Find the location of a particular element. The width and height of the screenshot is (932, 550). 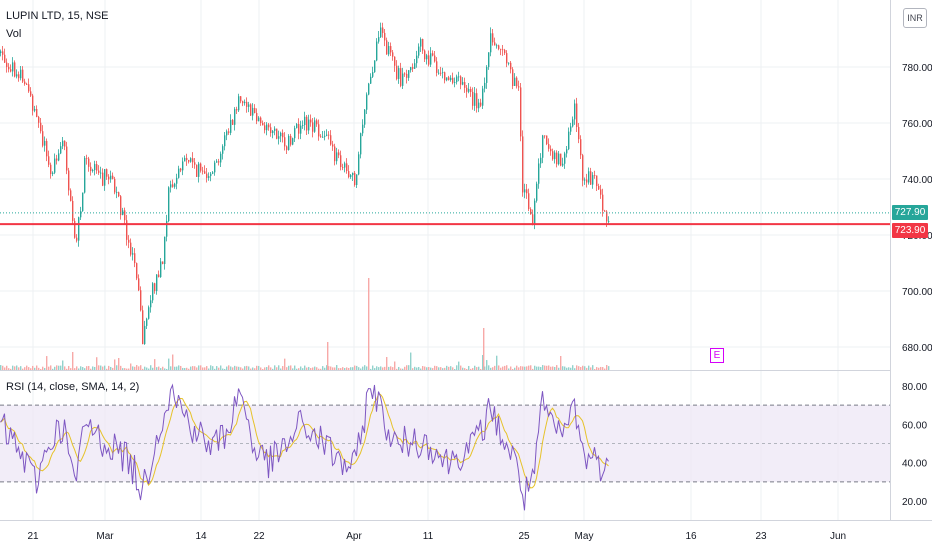

volume-legend: Vol is located at coordinates (14, 34).